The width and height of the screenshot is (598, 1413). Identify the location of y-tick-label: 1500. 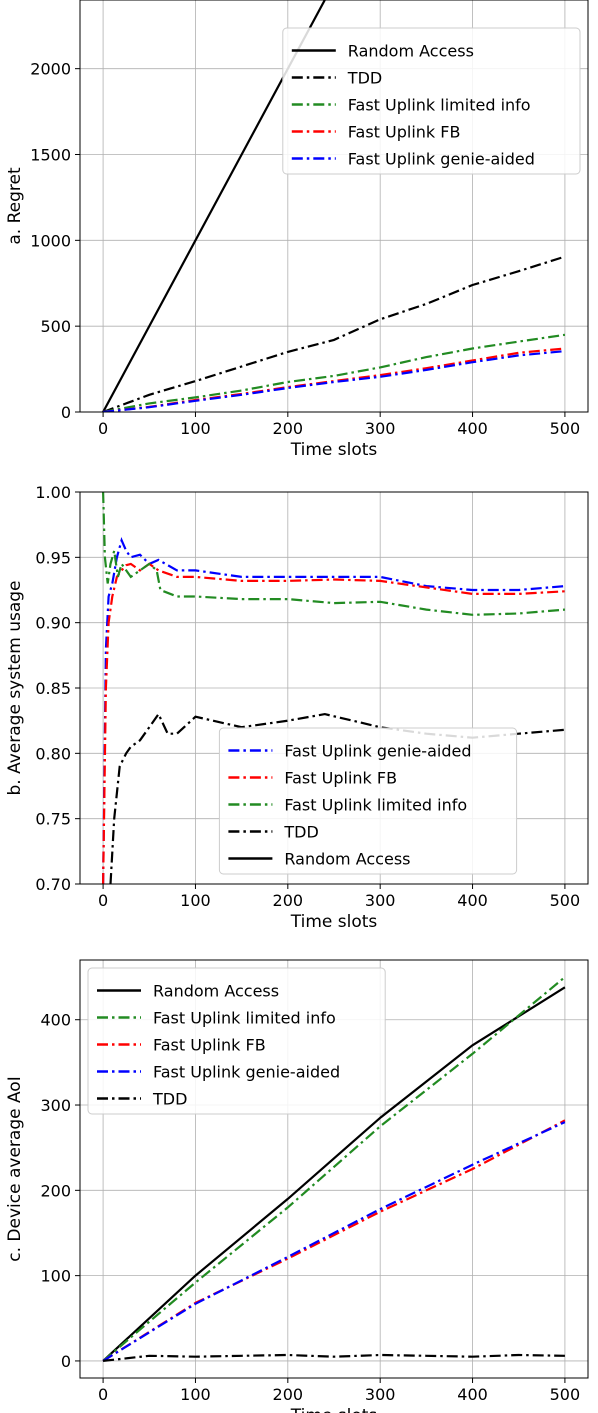
(50, 155).